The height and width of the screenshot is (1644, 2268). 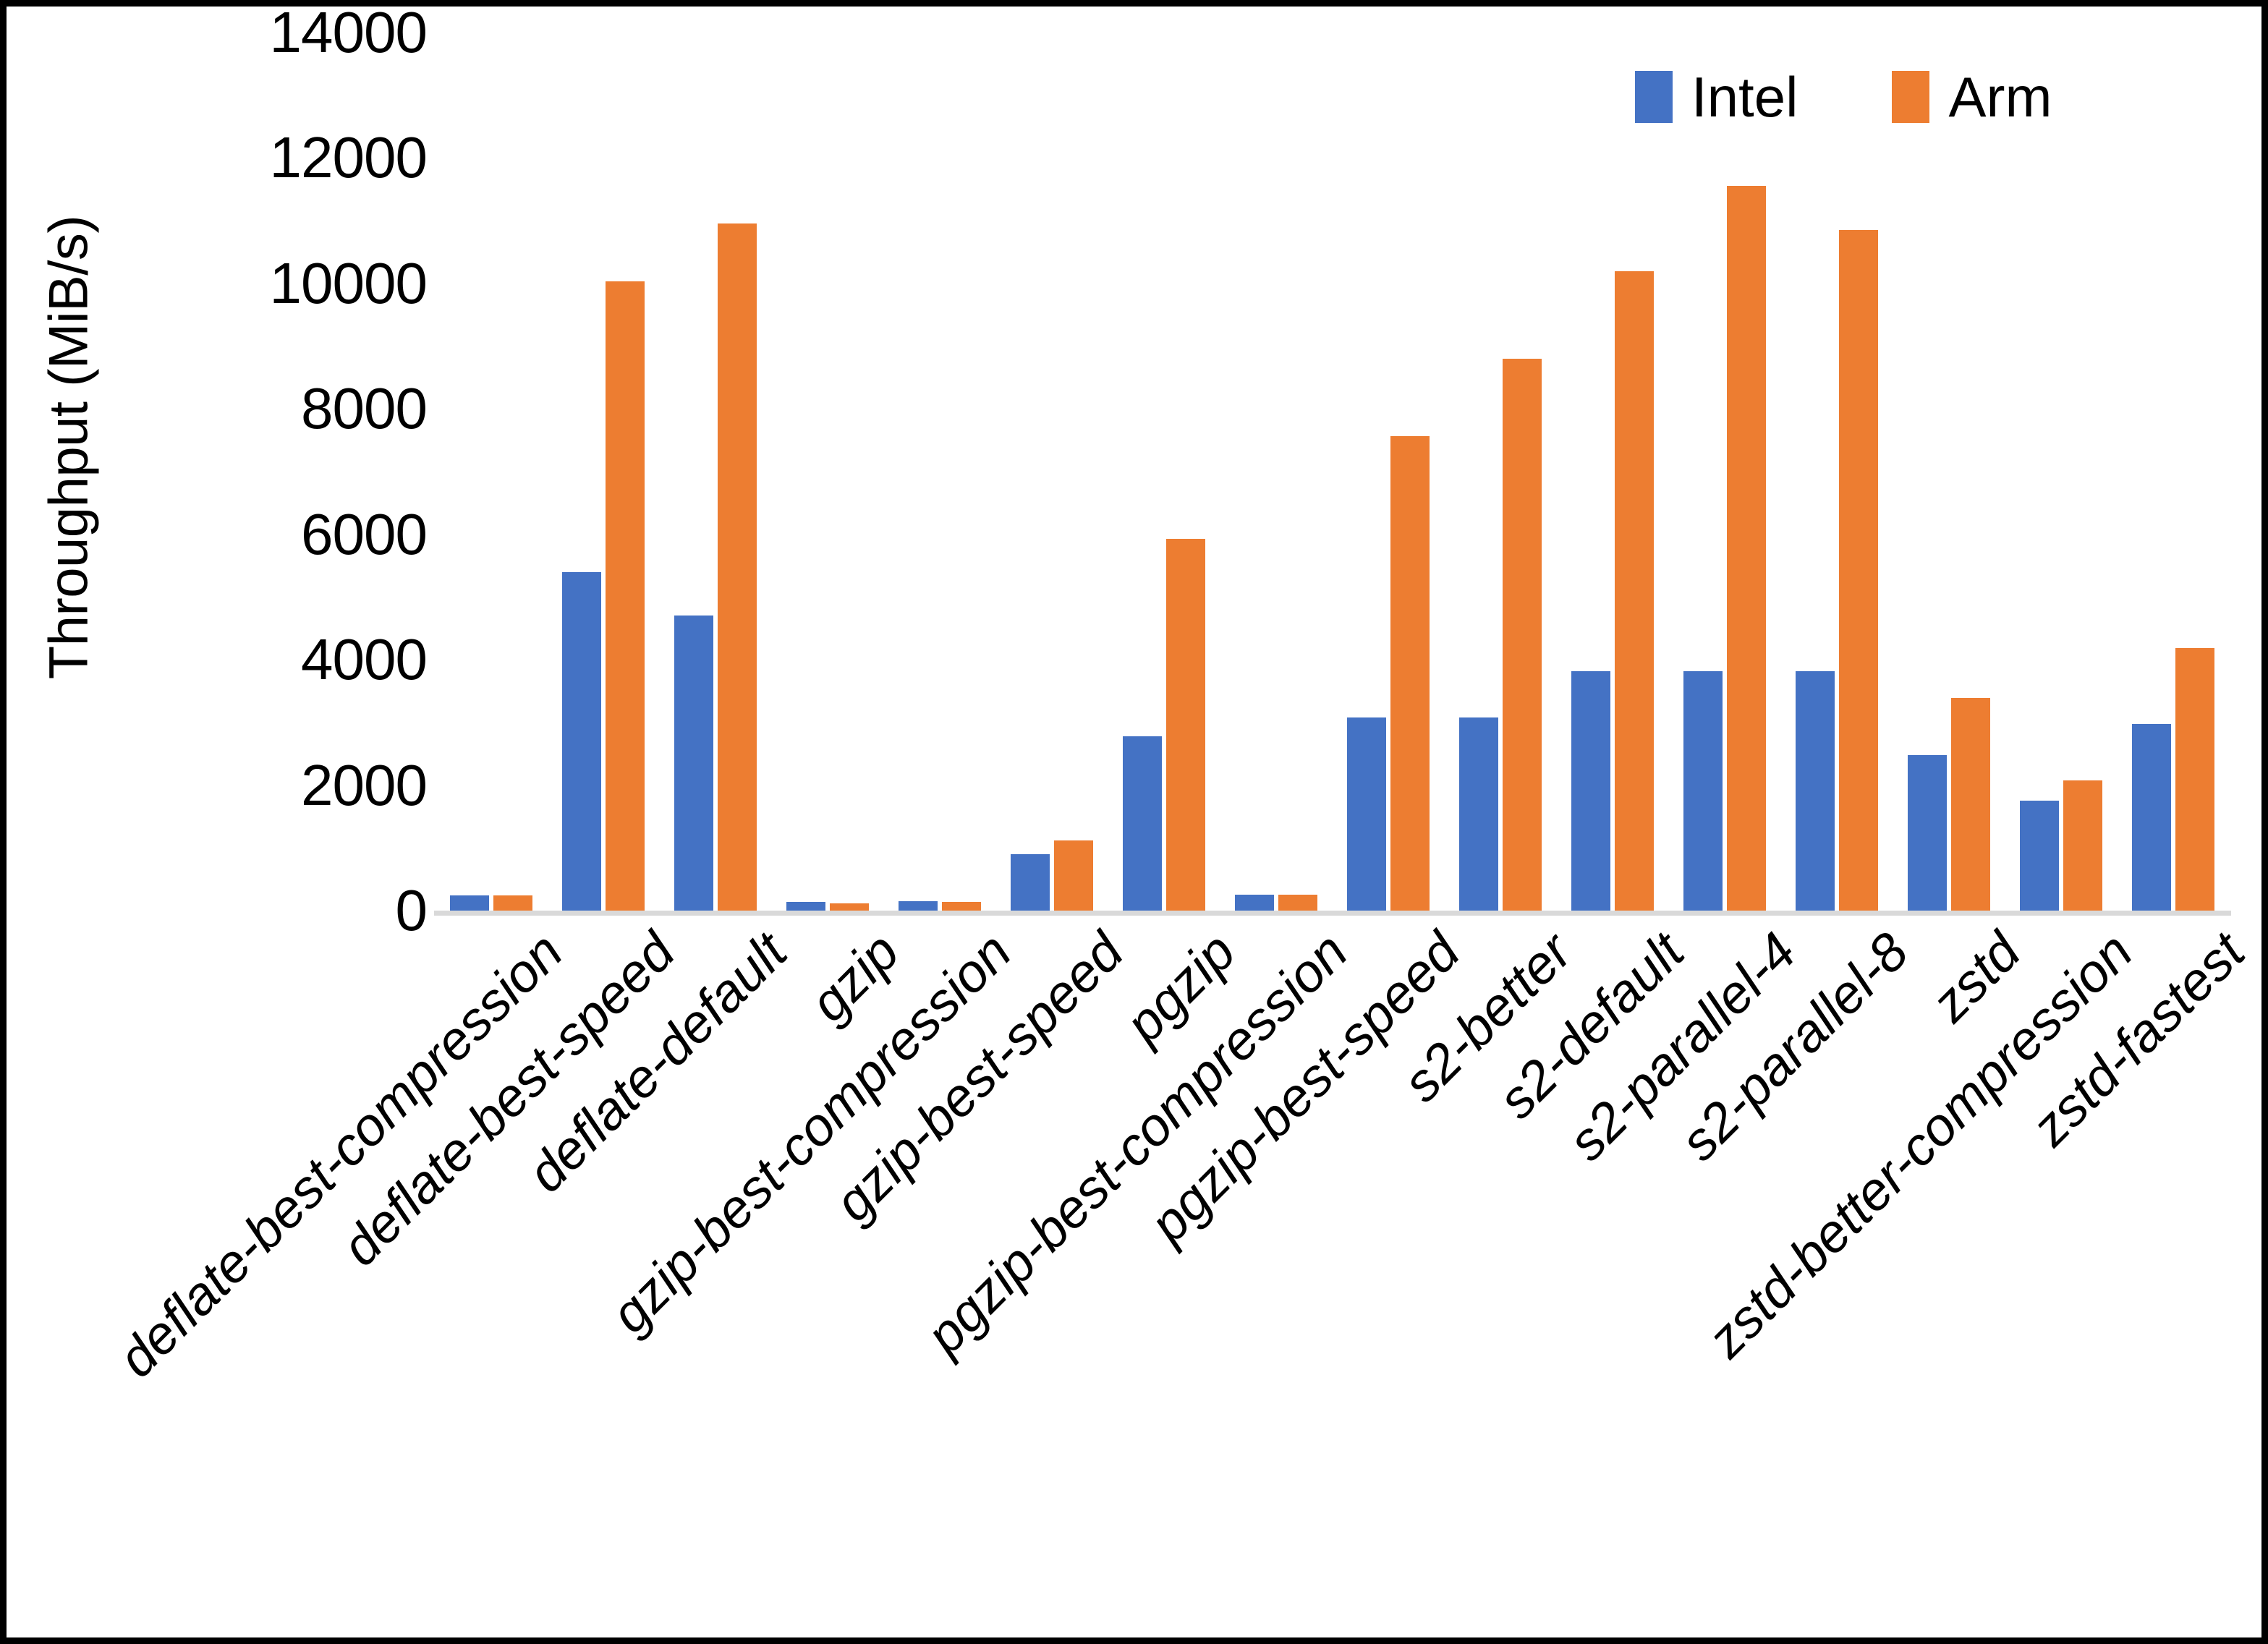 I want to click on legend-label: Intel, so click(x=1744, y=97).